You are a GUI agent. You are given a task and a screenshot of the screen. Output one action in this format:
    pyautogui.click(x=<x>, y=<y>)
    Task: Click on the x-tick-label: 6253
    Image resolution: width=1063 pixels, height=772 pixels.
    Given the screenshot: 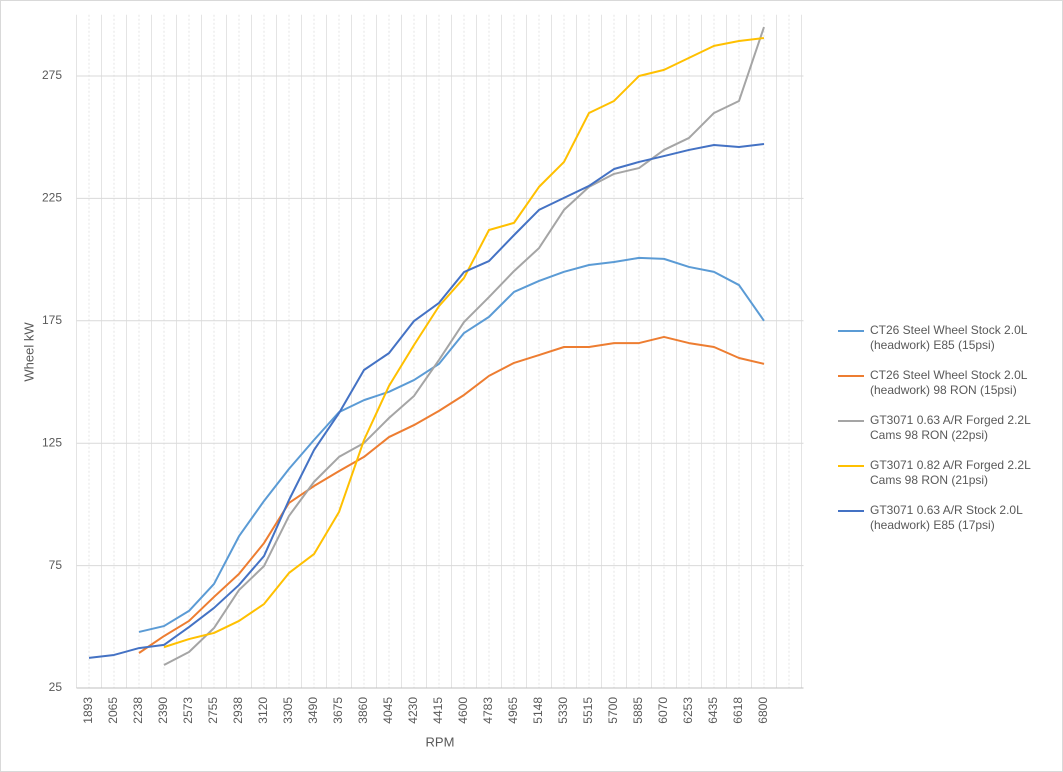 What is the action you would take?
    pyautogui.click(x=688, y=710)
    